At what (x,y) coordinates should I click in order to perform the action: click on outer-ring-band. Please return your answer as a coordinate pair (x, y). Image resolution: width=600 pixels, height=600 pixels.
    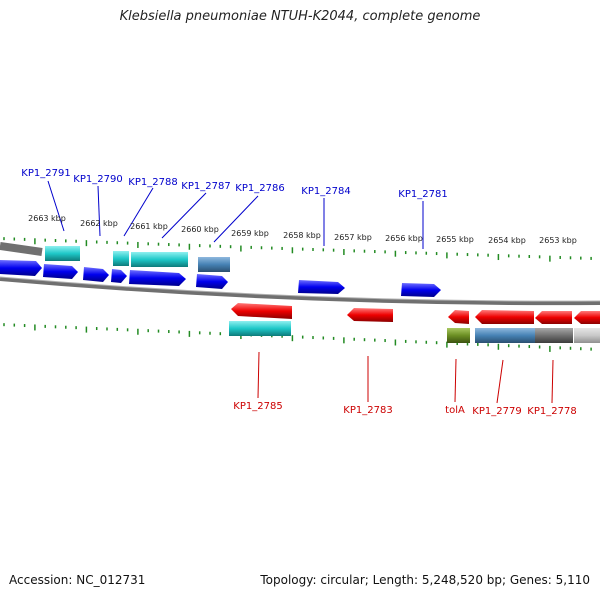
    Looking at the image, I should click on (21, 249).